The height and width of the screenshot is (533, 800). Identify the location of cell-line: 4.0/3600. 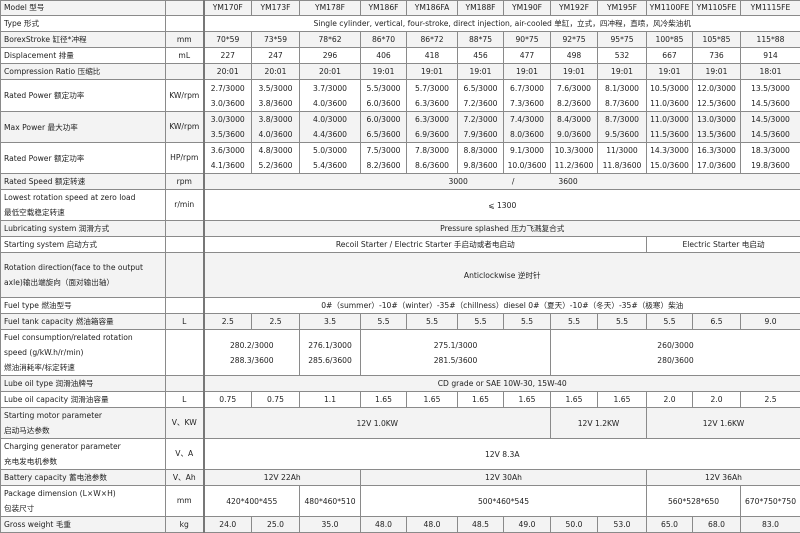
(330, 103).